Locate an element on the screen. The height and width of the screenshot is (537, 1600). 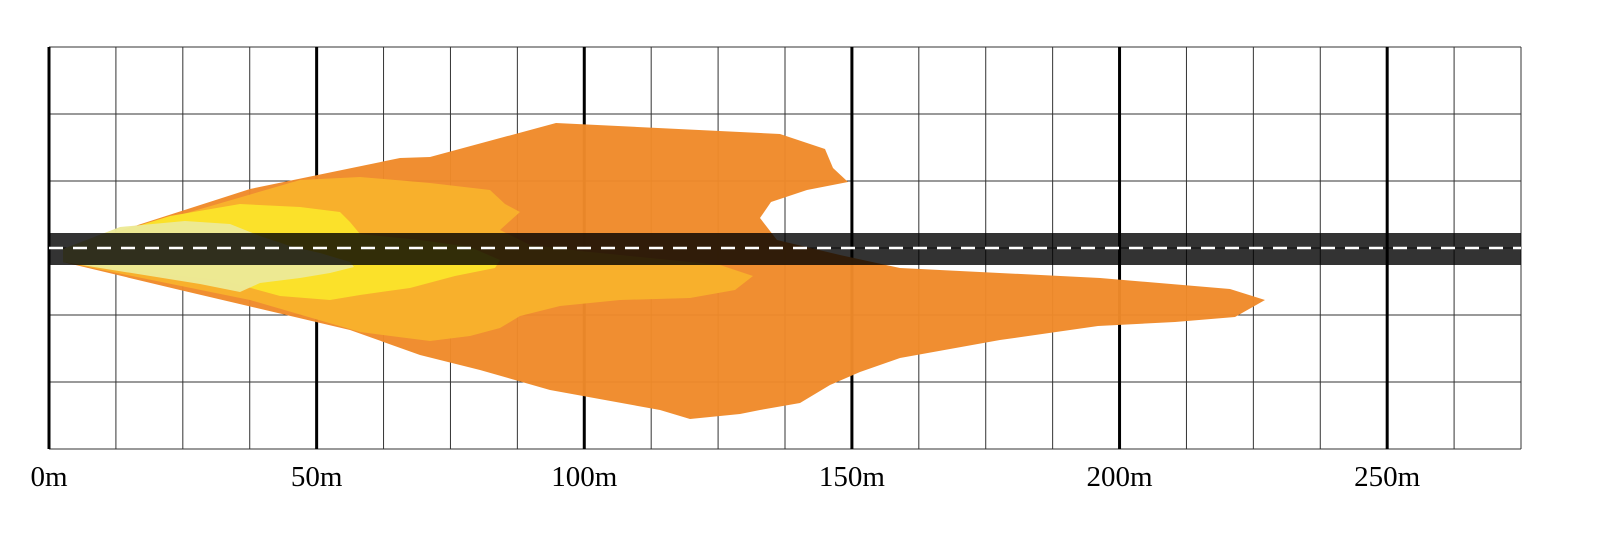
x-tick-label: 200m is located at coordinates (1120, 477).